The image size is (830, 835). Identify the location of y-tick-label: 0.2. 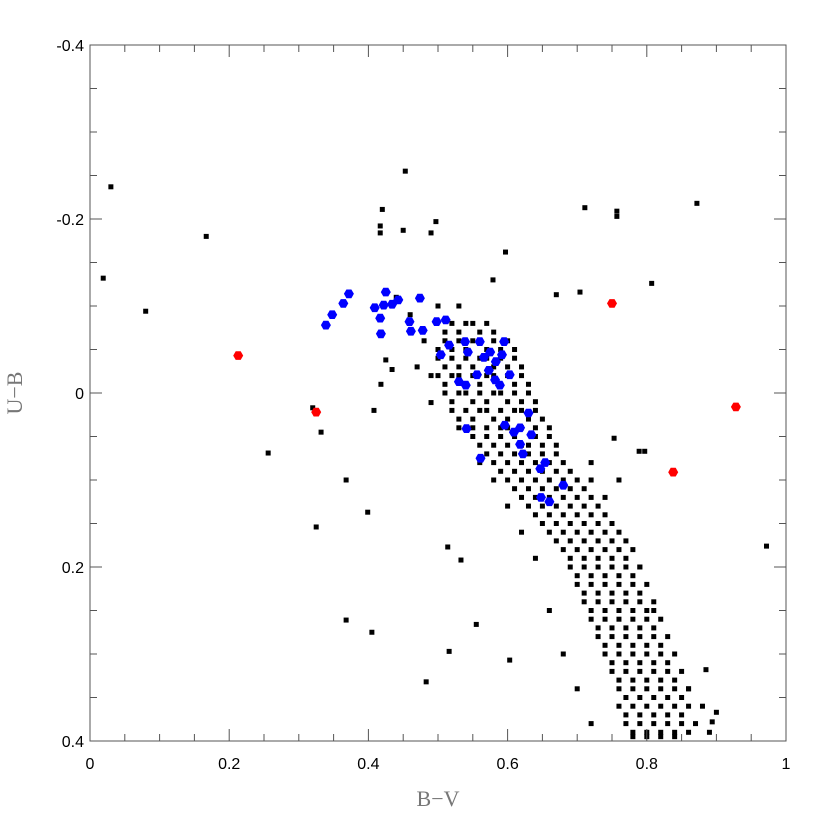
(73, 568).